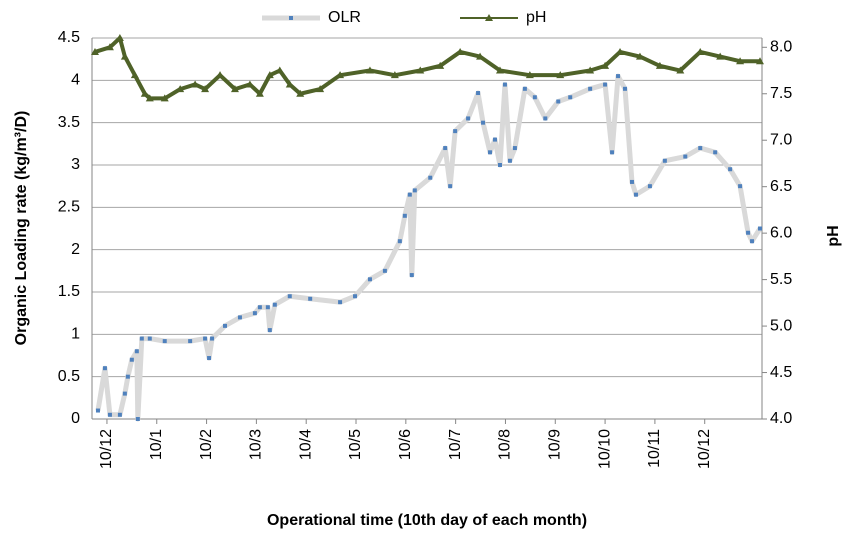  Describe the element at coordinates (604, 449) in the screenshot. I see `x-tick-label: 10/10` at that location.